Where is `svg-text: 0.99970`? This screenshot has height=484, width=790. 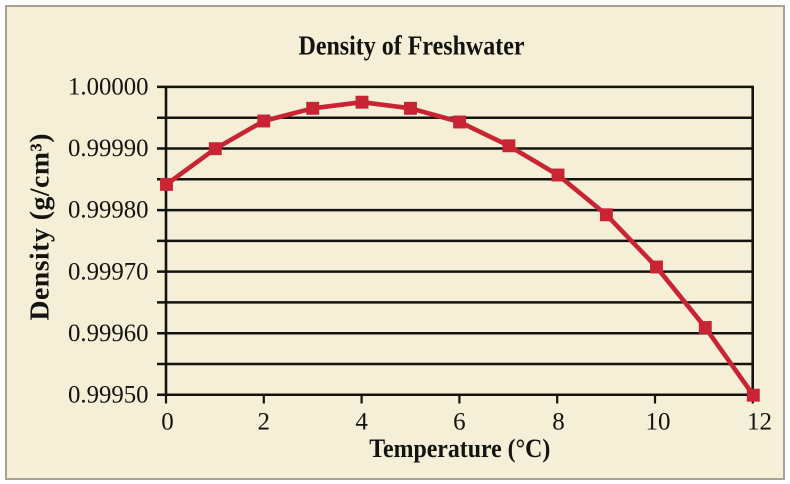 svg-text: 0.99970 is located at coordinates (108, 271).